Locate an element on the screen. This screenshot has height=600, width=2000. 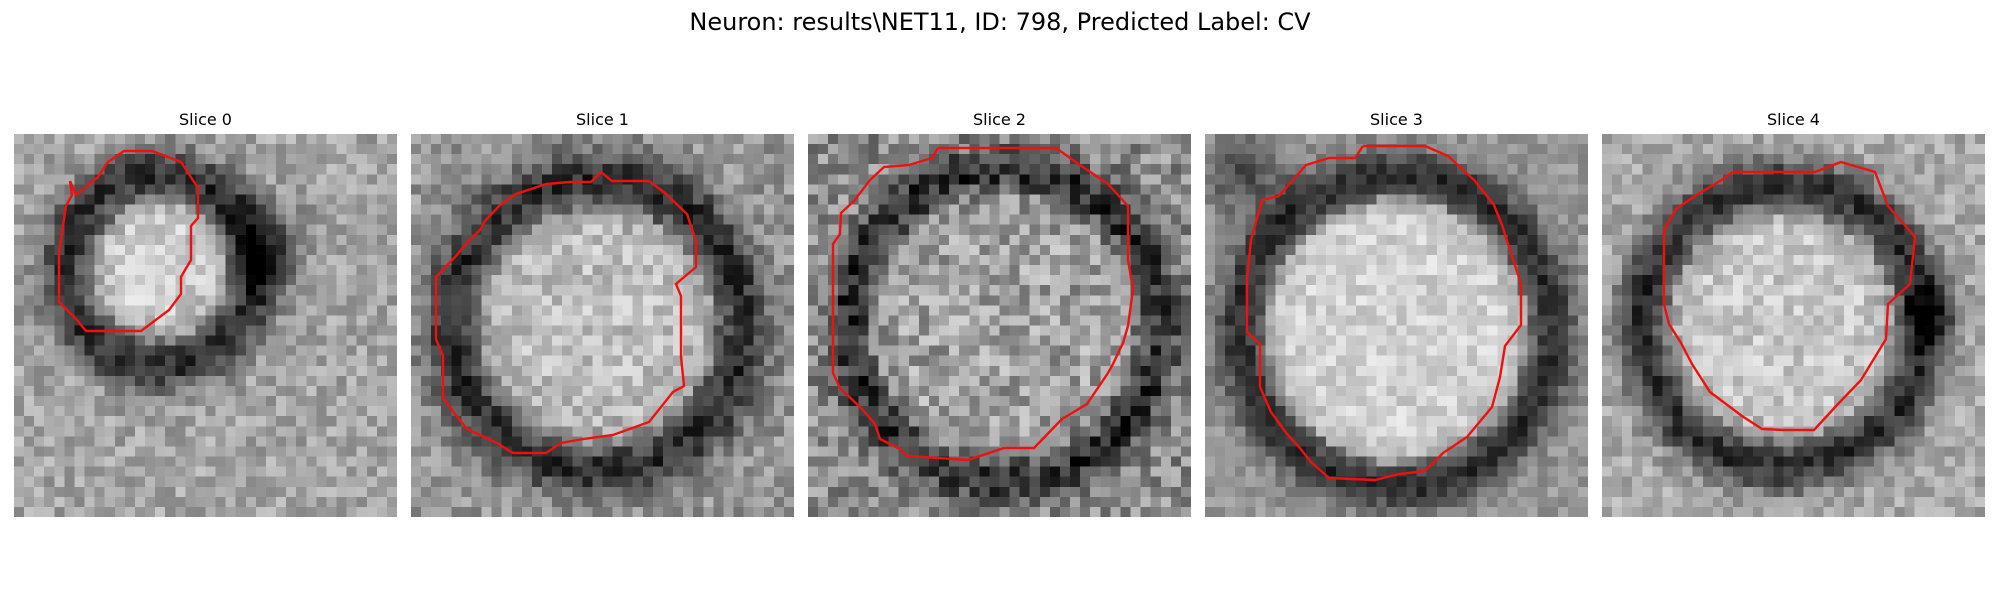
slice-panel-2: Slice 2 is located at coordinates (999, 313).